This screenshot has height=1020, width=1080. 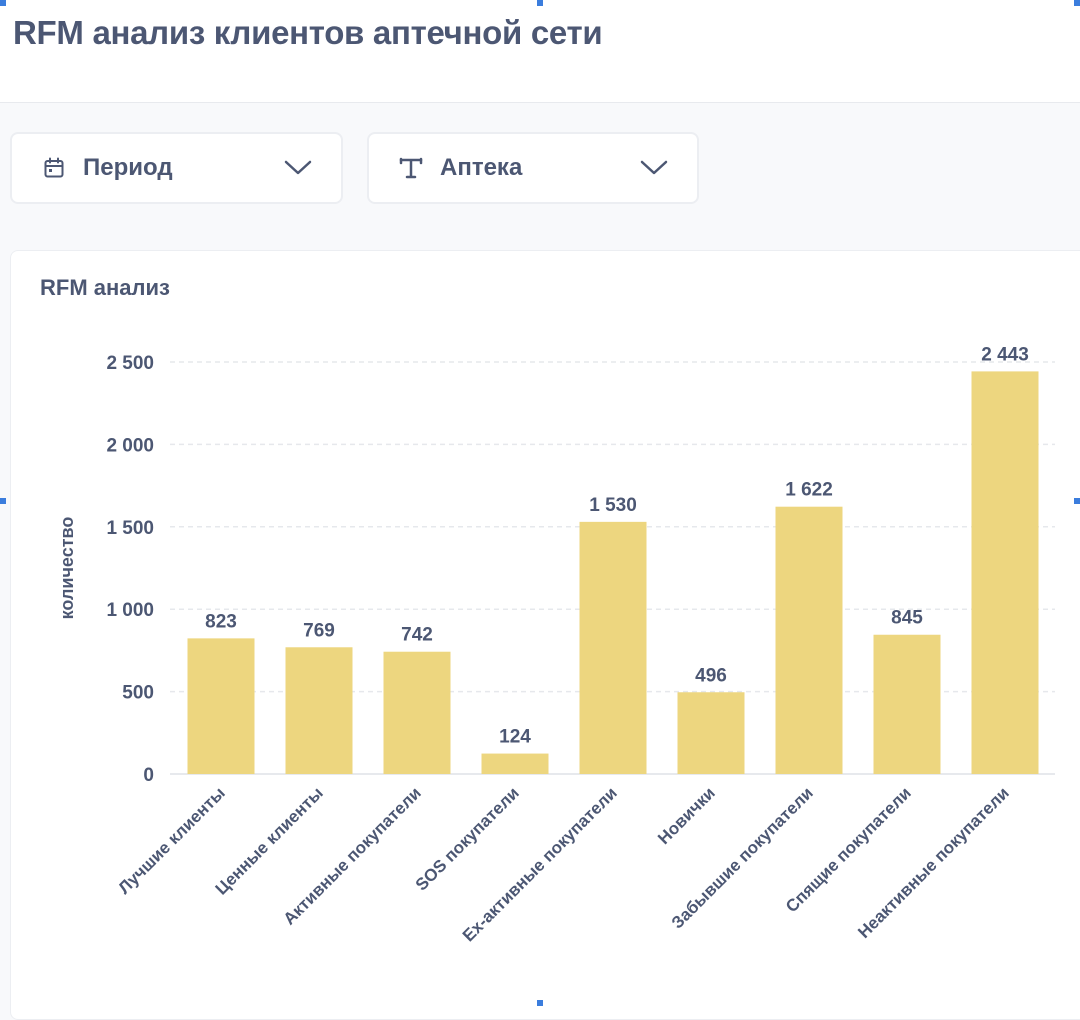 I want to click on y-tick-label: 500, so click(x=138, y=693).